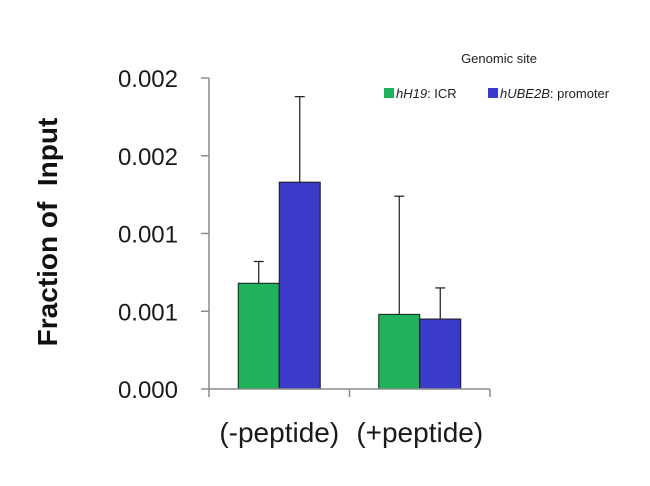 The width and height of the screenshot is (650, 486). I want to click on legend-label-hube2b: hUBE2B: promoter, so click(555, 93).